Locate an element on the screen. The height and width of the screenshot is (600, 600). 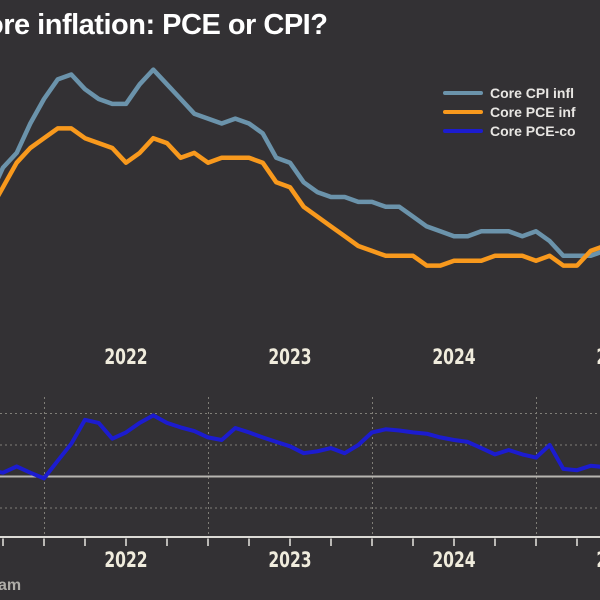
core-pce-swatch-icon is located at coordinates (463, 111).